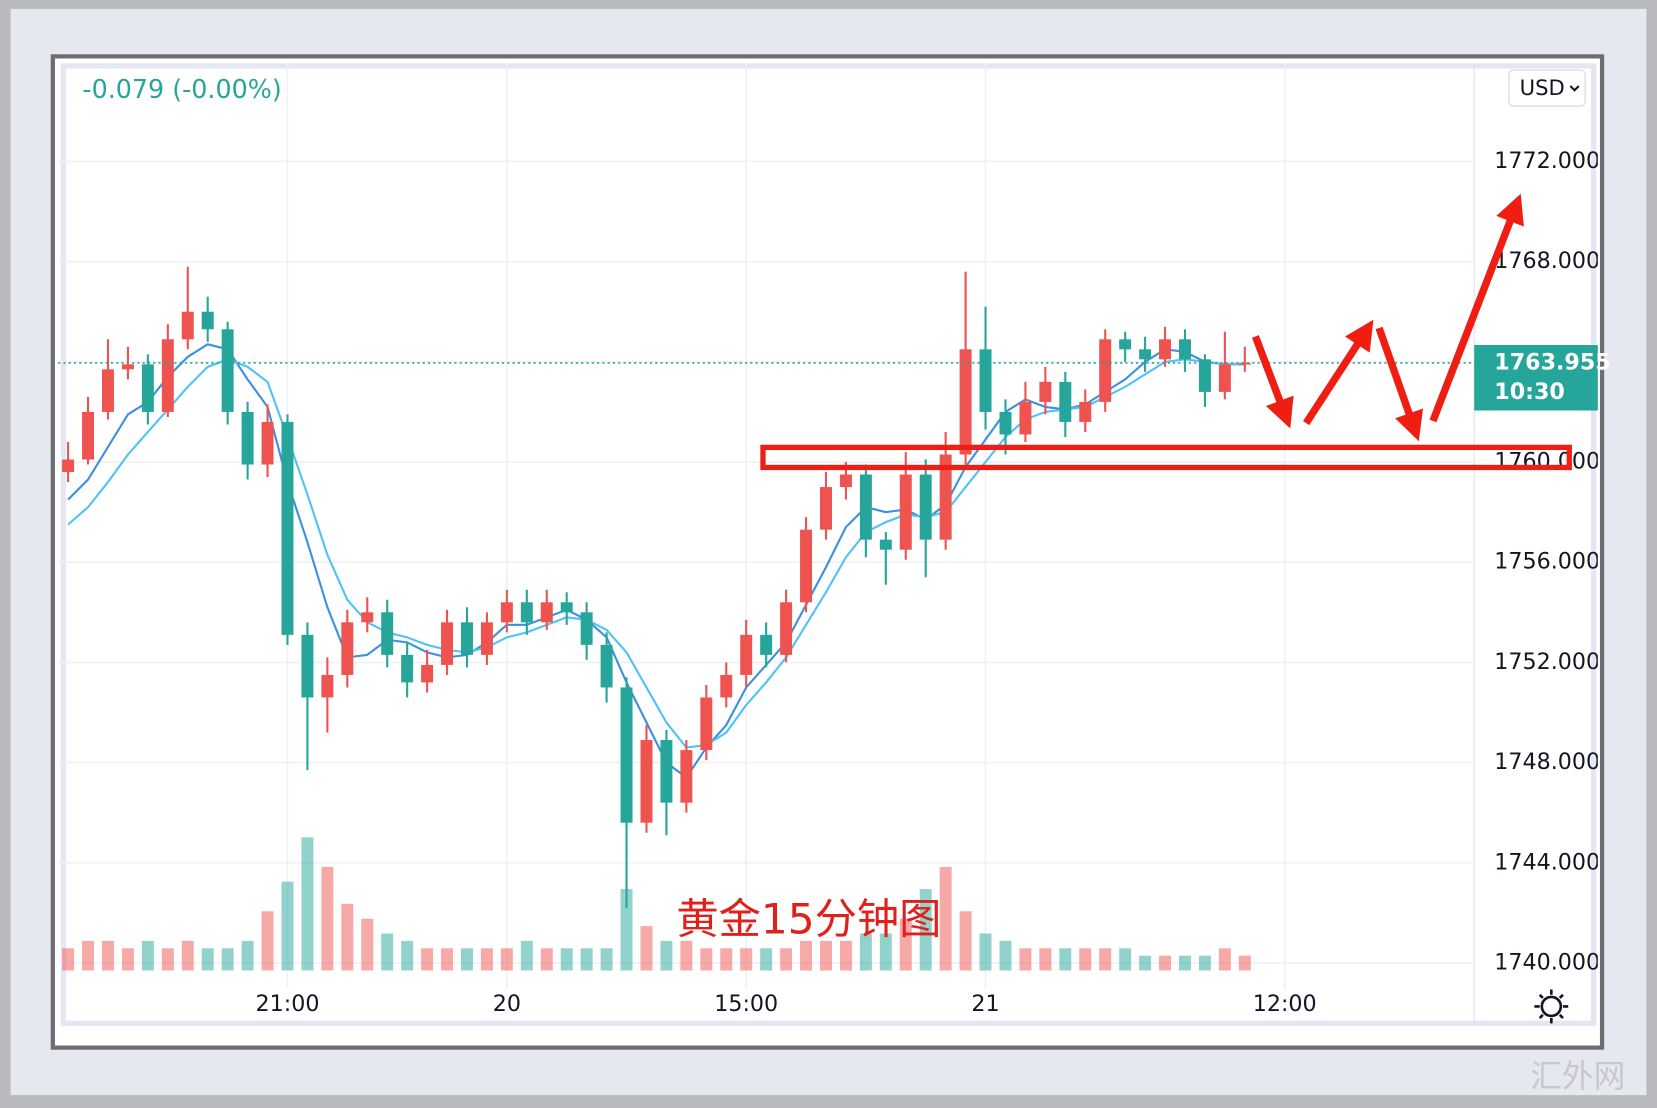 The image size is (1657, 1108). What do you see at coordinates (1551, 1006) in the screenshot?
I see `settings-icon` at bounding box center [1551, 1006].